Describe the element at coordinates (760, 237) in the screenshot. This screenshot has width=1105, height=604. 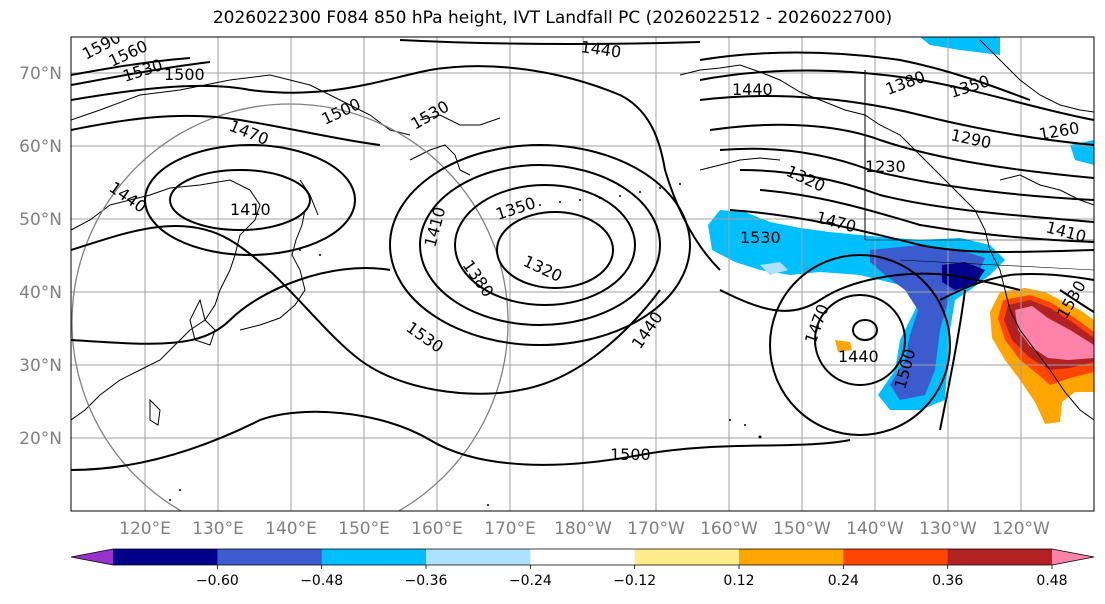
I see `contour-label: 1530` at that location.